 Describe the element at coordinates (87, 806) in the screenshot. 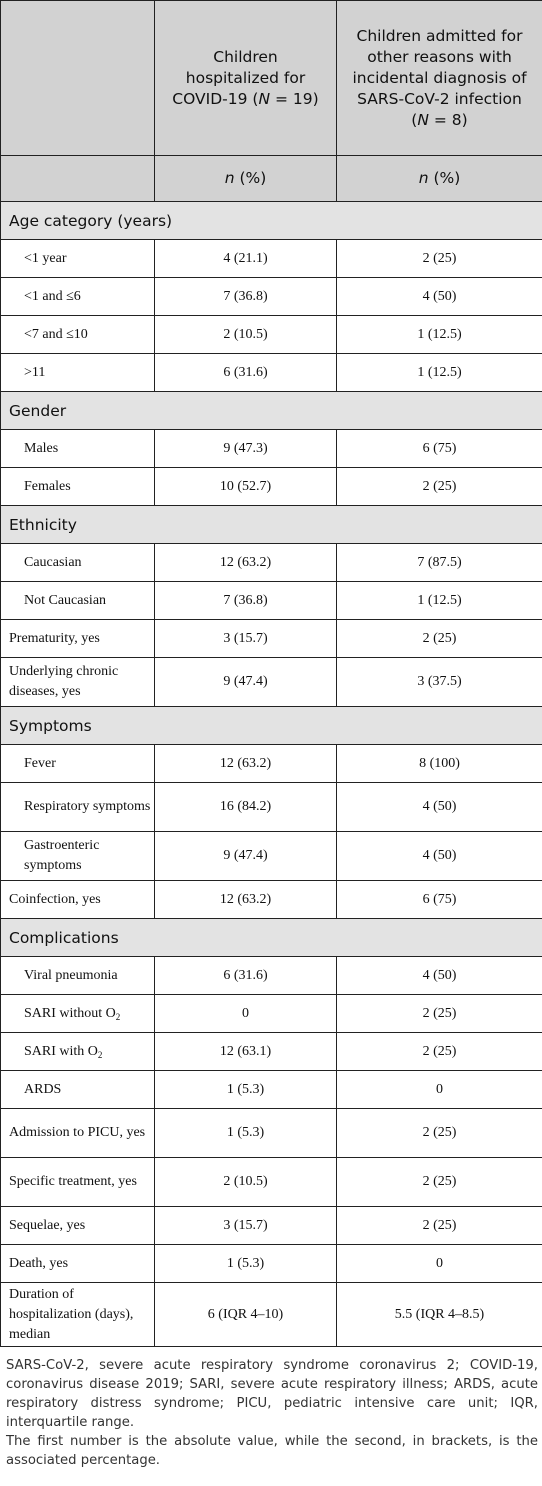

I see `row-label-text: Respiratory symptoms` at that location.